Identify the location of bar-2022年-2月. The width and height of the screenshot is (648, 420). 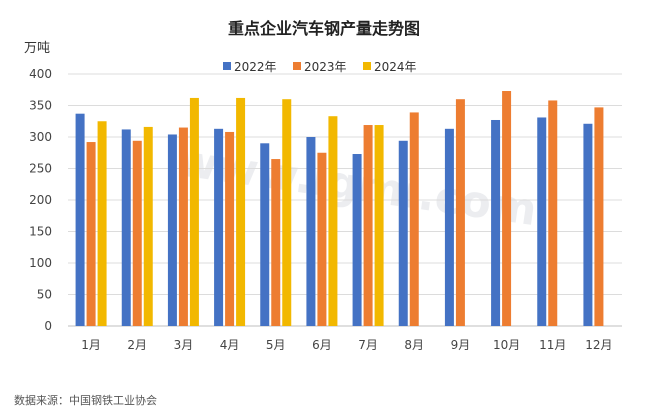
(126, 227).